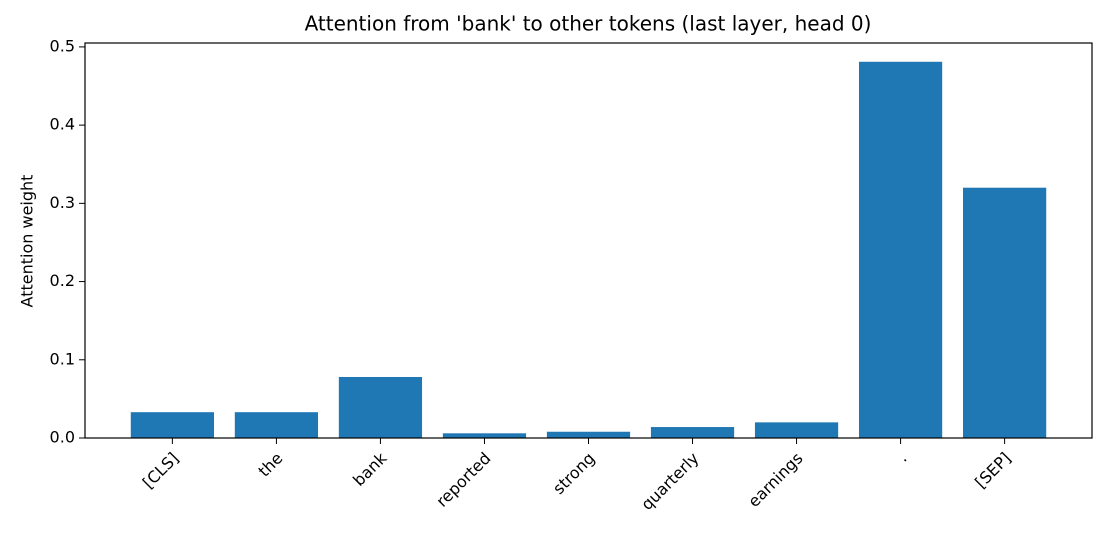 This screenshot has height=543, width=1105. What do you see at coordinates (270, 465) in the screenshot?
I see `x-tick-label: the` at bounding box center [270, 465].